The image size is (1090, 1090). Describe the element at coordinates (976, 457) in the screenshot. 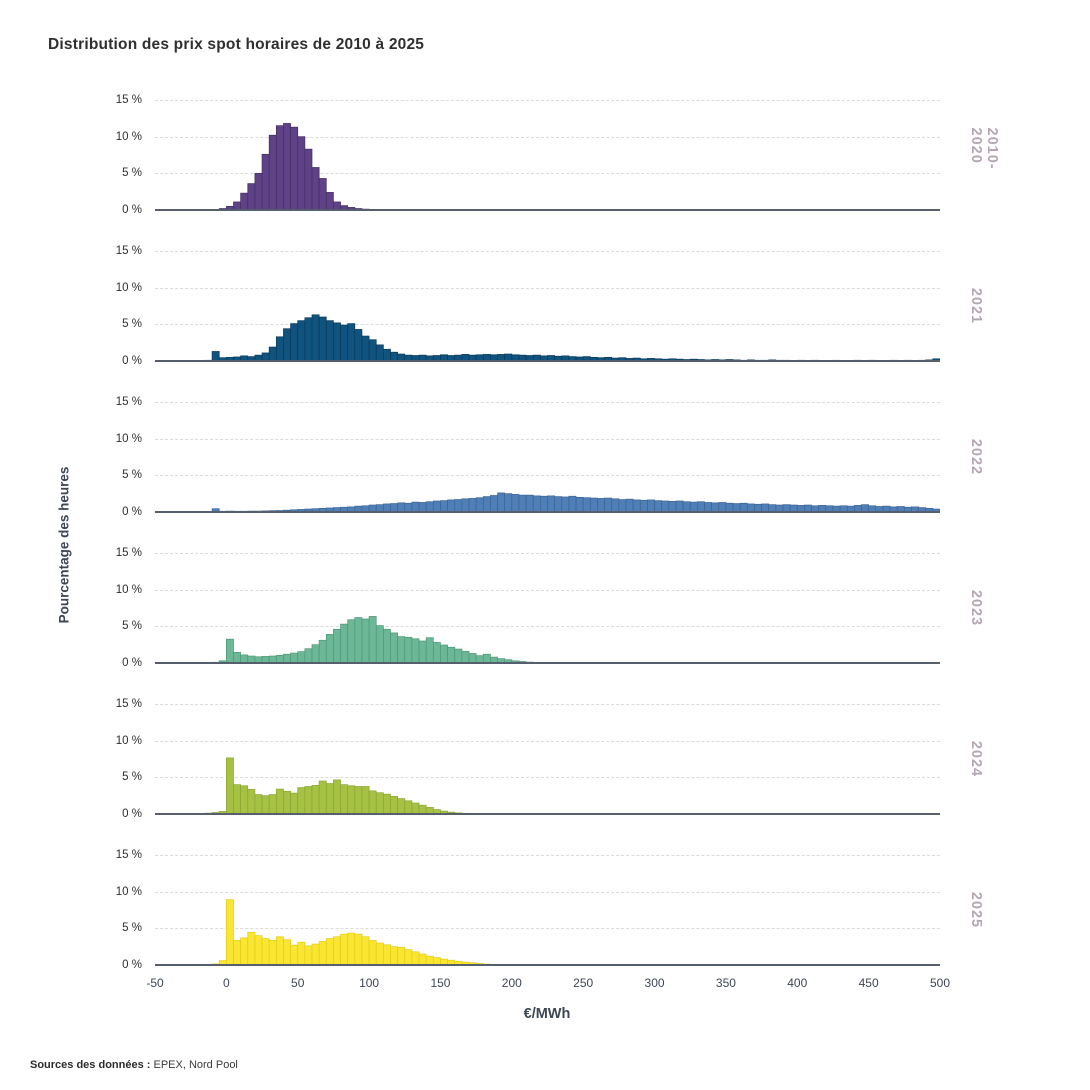

I see `panel-year-label: 2022` at that location.